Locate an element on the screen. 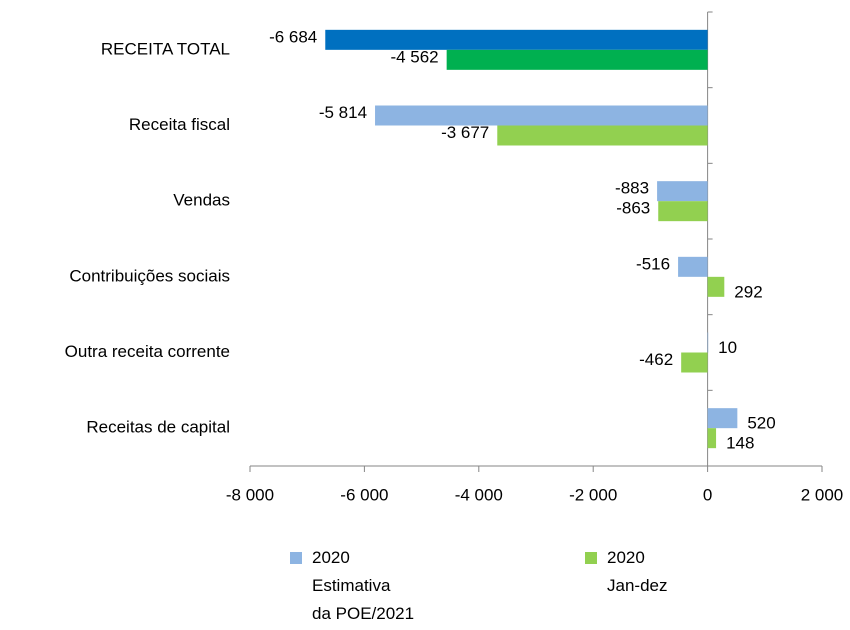 Image resolution: width=850 pixels, height=630 pixels. data-label: -863 is located at coordinates (633, 208).